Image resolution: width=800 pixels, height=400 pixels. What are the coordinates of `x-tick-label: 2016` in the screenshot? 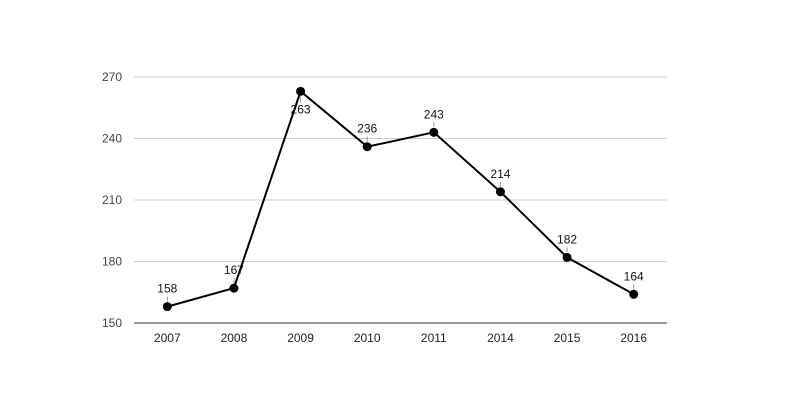 It's located at (633, 338).